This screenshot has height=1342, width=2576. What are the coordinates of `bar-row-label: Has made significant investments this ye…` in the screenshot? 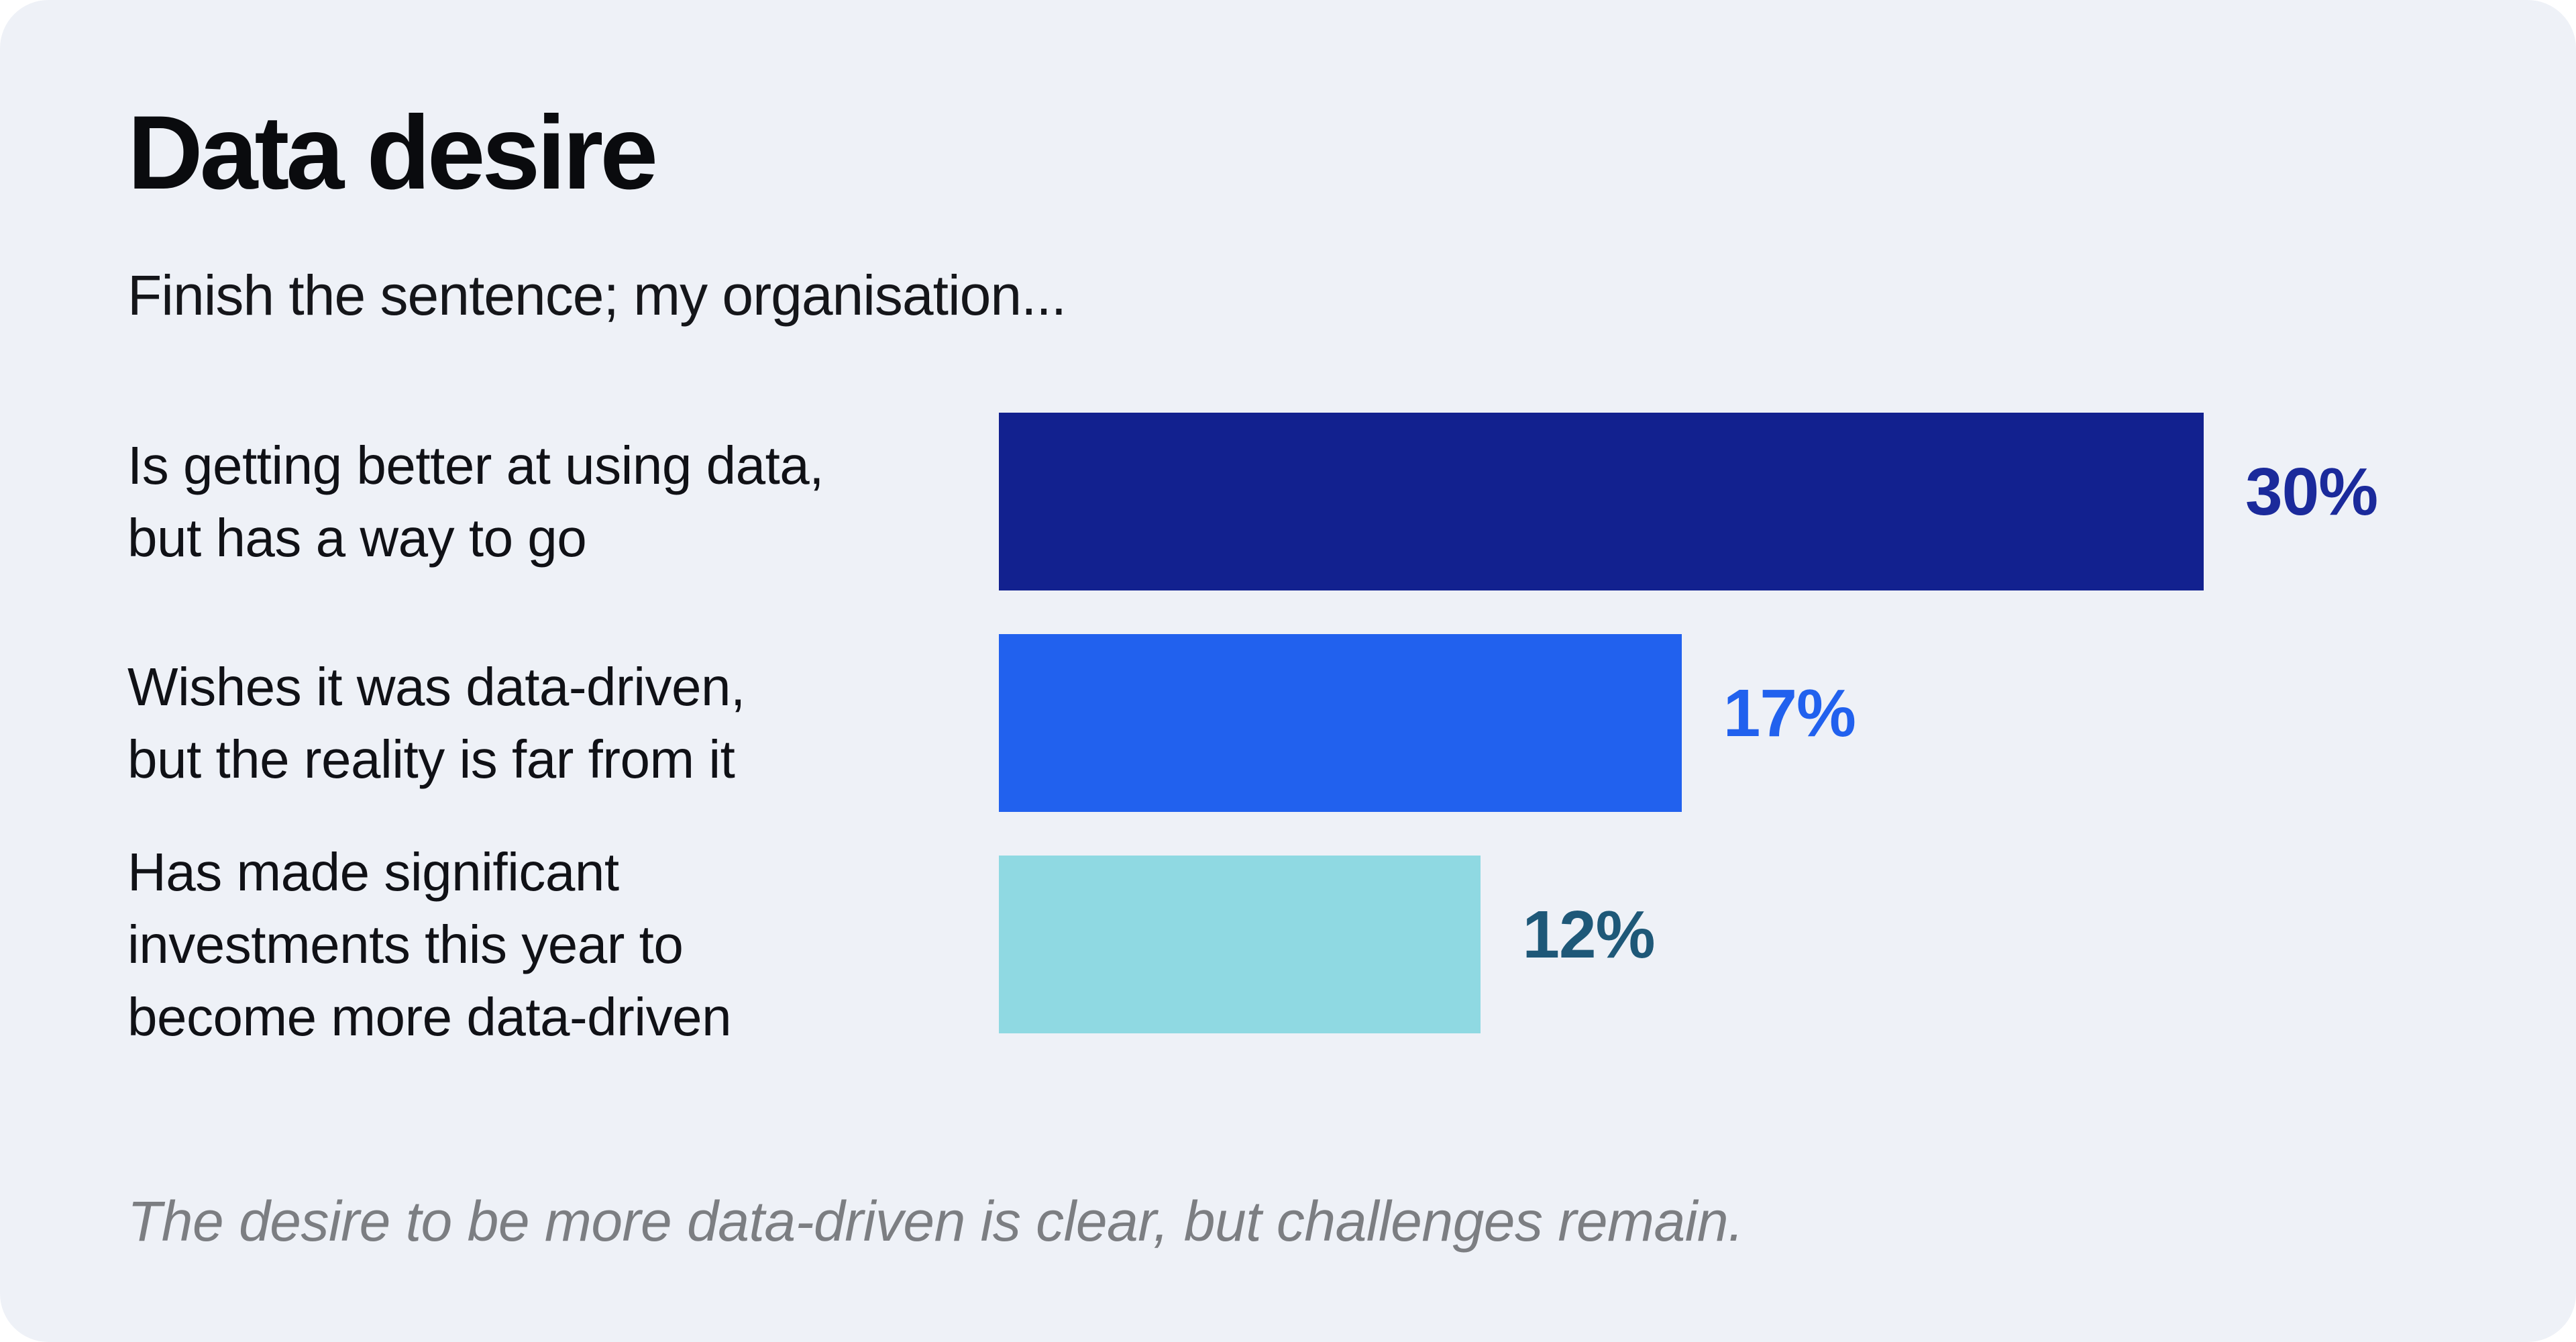 It's located at (429, 944).